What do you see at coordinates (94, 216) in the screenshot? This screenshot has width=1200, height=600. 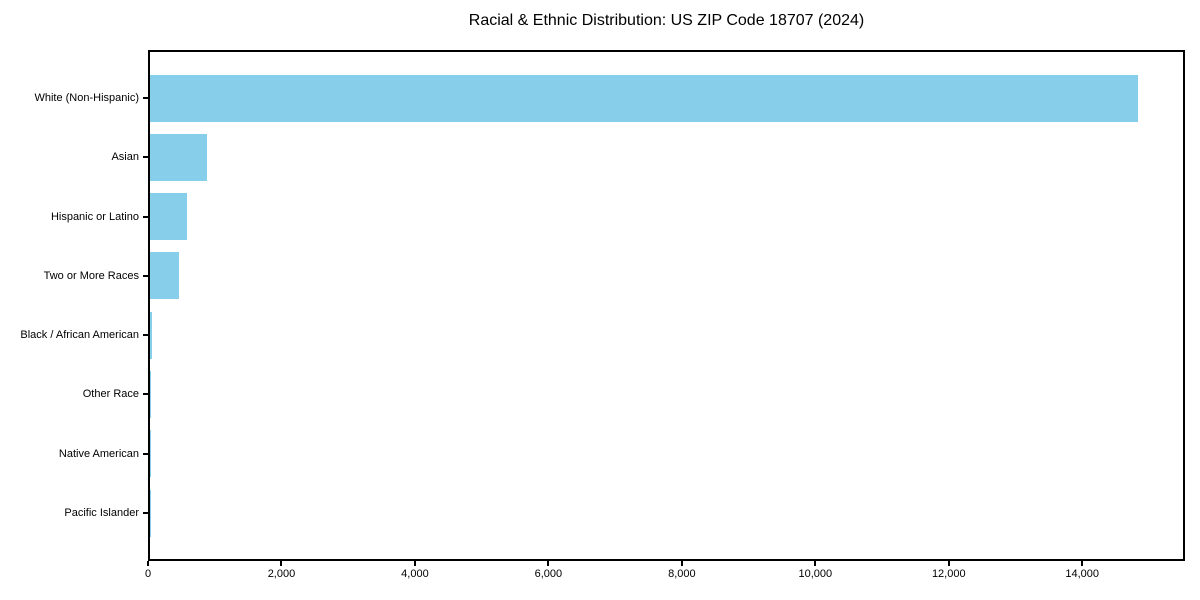 I see `y-axis-label: Hispanic or Latino` at bounding box center [94, 216].